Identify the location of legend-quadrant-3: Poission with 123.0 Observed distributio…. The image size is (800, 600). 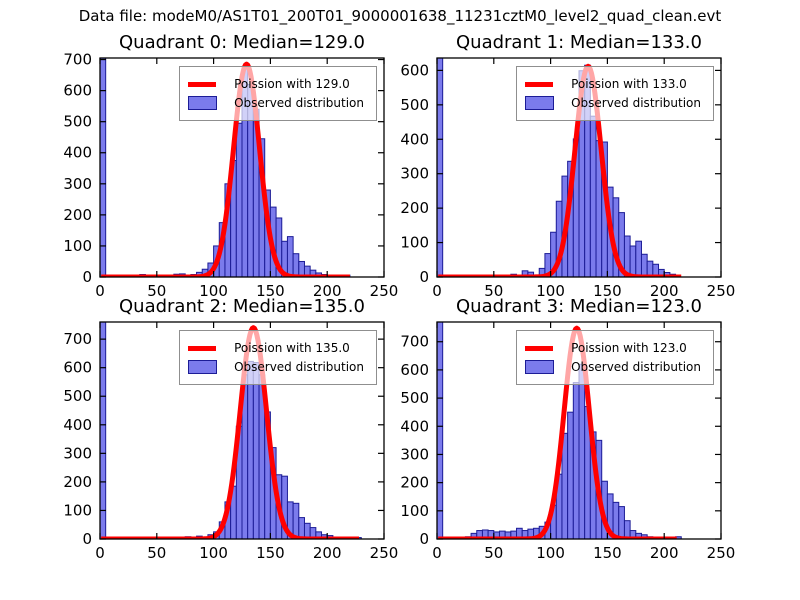
(615, 357).